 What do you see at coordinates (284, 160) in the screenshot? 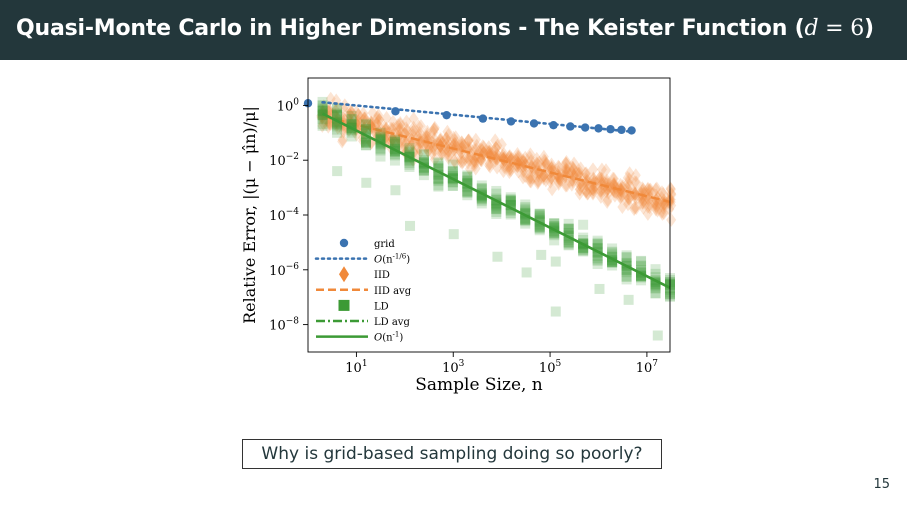
I see `y-tick-label: 10−2` at bounding box center [284, 160].